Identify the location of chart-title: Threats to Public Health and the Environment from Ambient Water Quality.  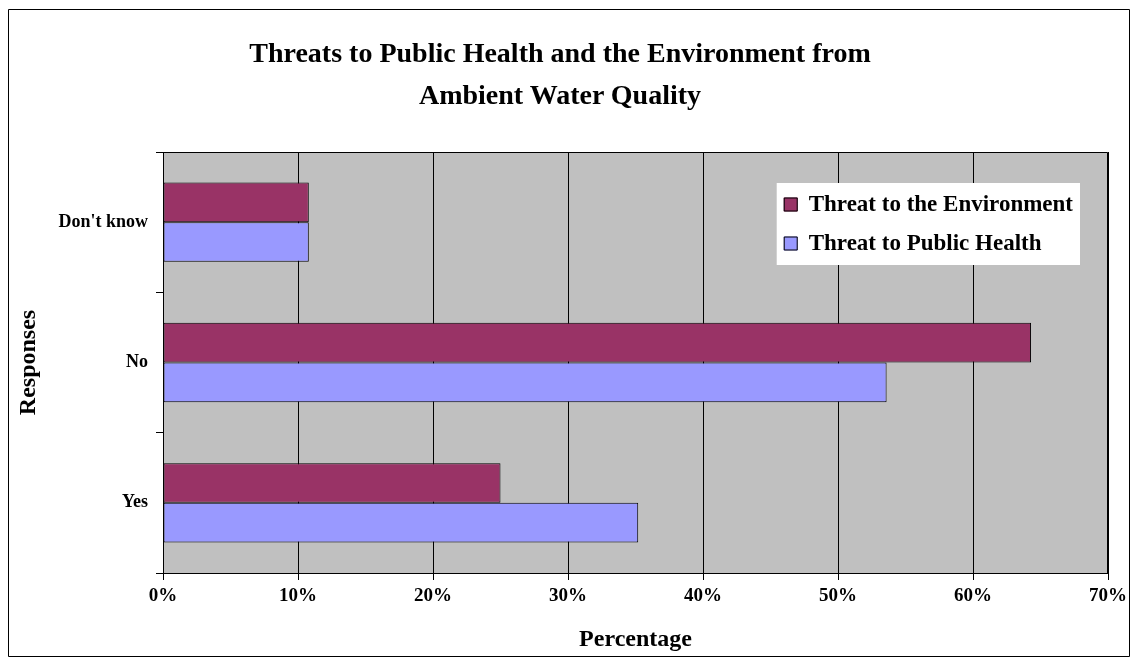
(560, 74).